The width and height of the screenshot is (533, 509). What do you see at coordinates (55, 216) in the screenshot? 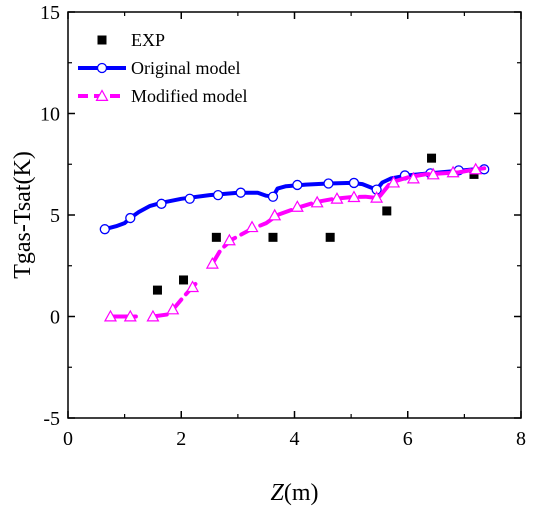
I see `y-tick-label: 5` at bounding box center [55, 216].